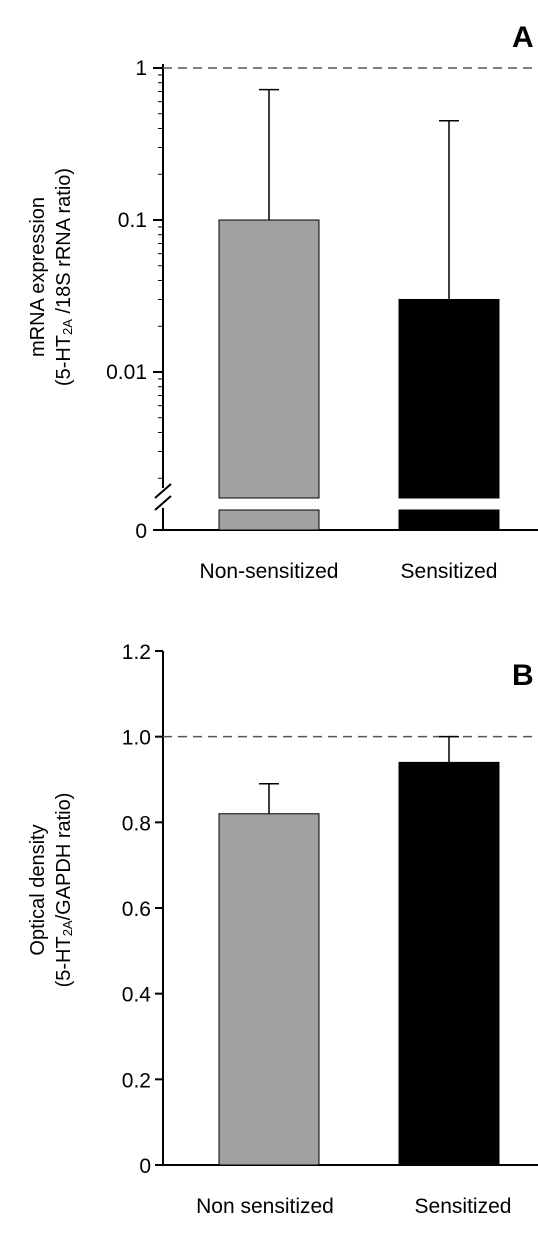 The width and height of the screenshot is (538, 1238). I want to click on panel-b-category-label: Non sensitized, so click(265, 1206).